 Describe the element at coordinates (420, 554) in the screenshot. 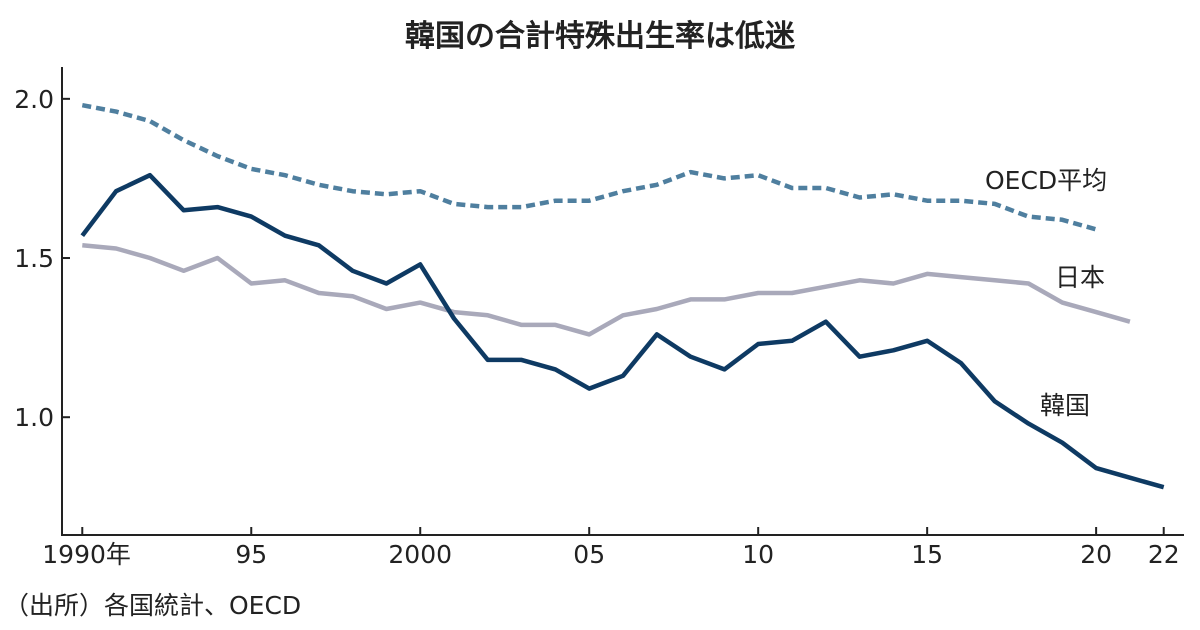

I see `x-tick-label: 2000` at that location.